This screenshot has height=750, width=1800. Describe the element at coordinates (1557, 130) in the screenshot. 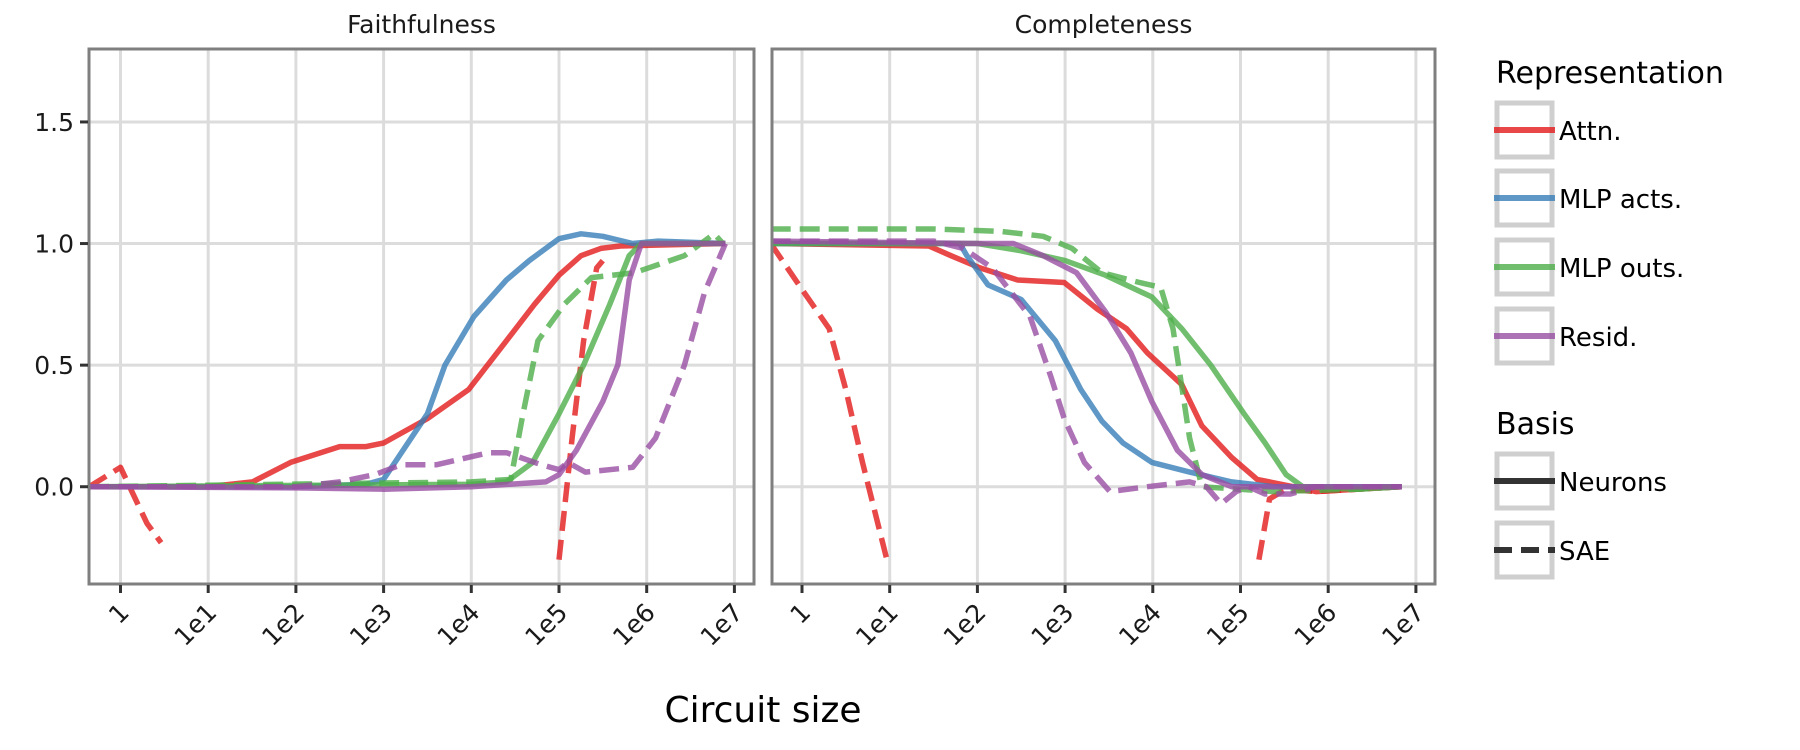

I see `legend-item-attn: Attn.` at that location.